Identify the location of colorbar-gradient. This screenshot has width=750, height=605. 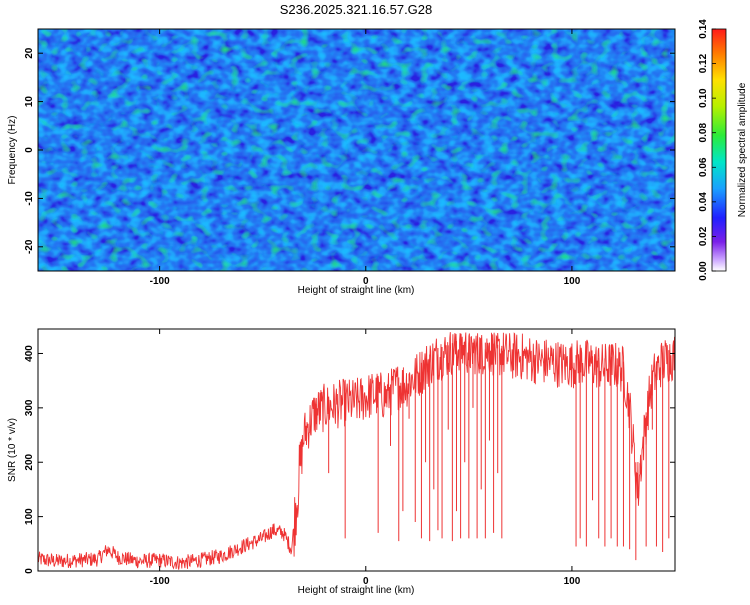
(719, 150).